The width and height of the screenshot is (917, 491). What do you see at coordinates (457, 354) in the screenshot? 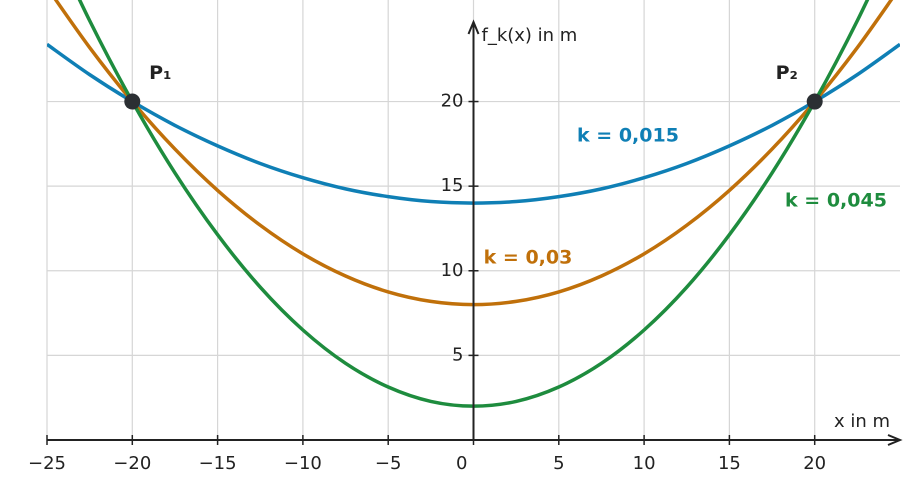
I see `y-tick-label: 5` at bounding box center [457, 354].